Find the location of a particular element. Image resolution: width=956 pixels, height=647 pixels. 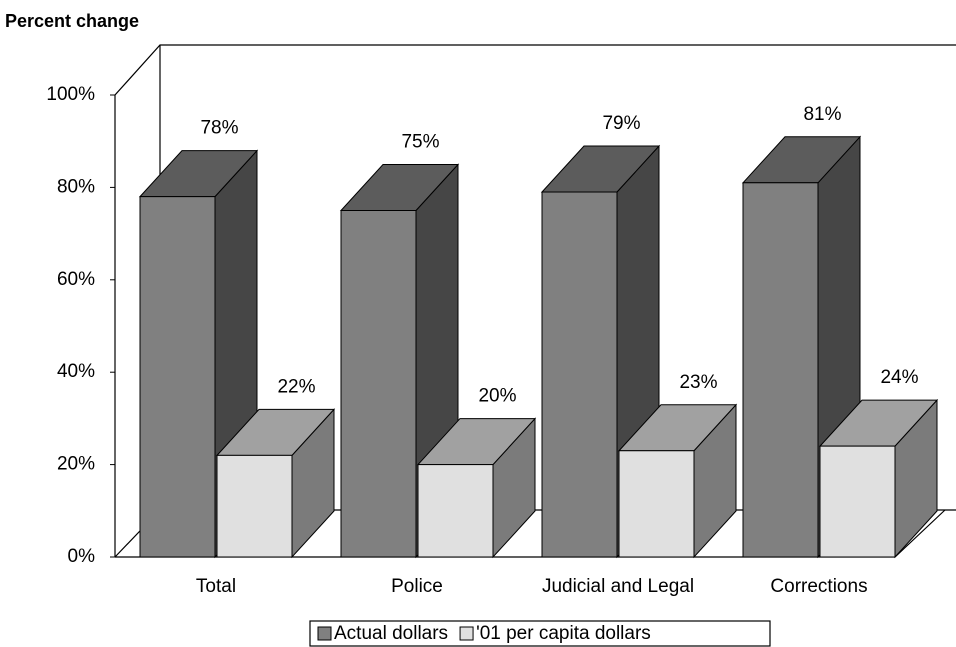

legend-label: '01 per capita dollars is located at coordinates (563, 633).